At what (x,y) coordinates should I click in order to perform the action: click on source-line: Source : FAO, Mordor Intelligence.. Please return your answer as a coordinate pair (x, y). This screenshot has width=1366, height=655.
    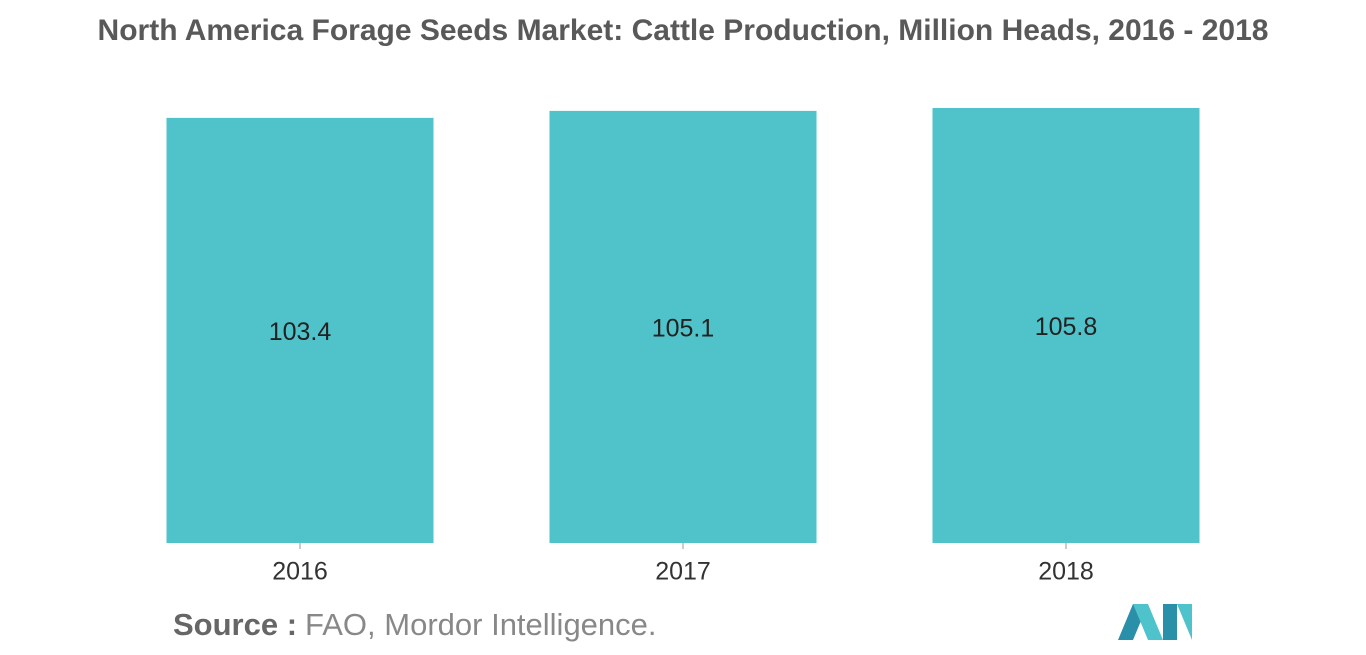
    Looking at the image, I should click on (415, 624).